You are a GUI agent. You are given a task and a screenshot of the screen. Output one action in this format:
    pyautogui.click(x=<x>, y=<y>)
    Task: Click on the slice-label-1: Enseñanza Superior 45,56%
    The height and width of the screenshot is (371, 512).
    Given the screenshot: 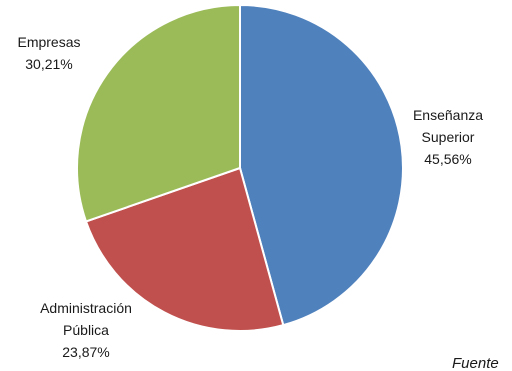 What is the action you would take?
    pyautogui.click(x=448, y=137)
    